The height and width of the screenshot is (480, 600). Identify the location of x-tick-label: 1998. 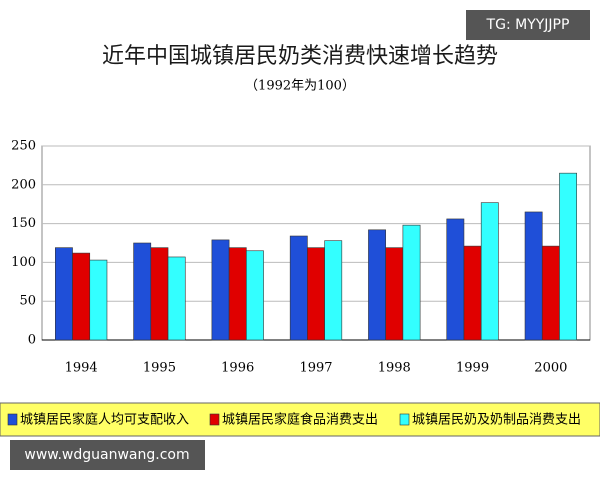
(394, 368).